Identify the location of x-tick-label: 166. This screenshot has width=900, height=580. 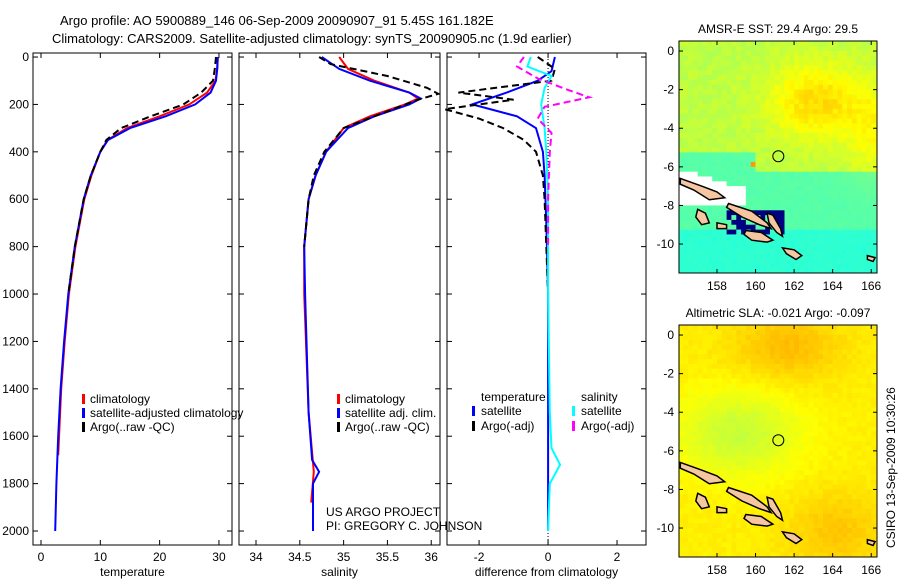
(871, 286).